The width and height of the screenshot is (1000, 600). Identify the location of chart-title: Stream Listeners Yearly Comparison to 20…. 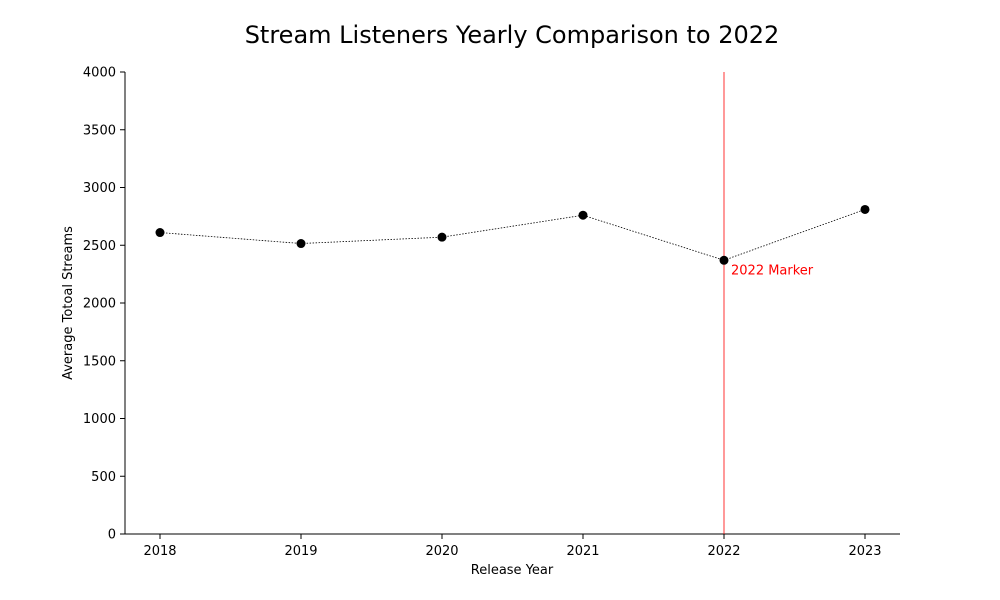
(512, 35).